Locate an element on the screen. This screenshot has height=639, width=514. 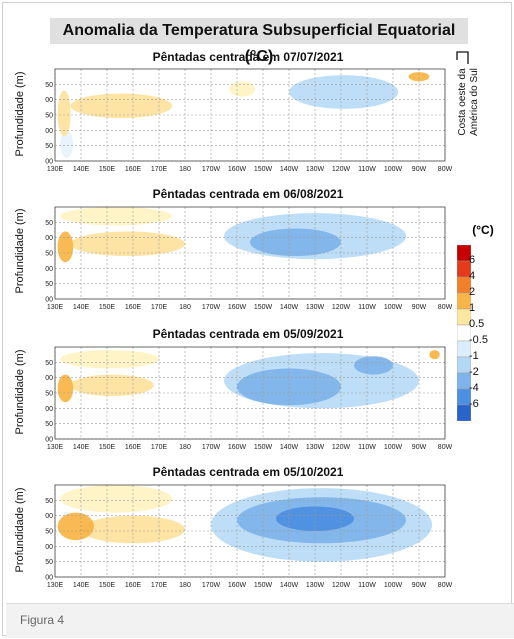
x-tick-label: 120W is located at coordinates (341, 307).